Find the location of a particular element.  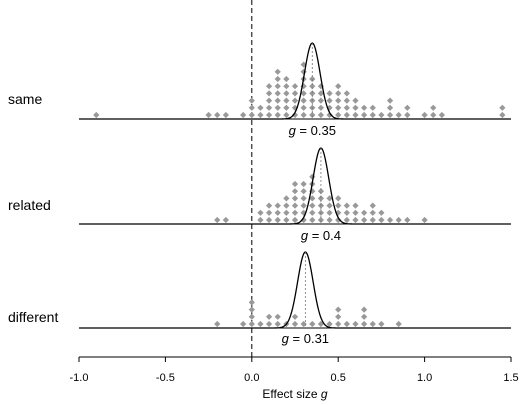

estimate-value: 0.35 is located at coordinates (323, 130).